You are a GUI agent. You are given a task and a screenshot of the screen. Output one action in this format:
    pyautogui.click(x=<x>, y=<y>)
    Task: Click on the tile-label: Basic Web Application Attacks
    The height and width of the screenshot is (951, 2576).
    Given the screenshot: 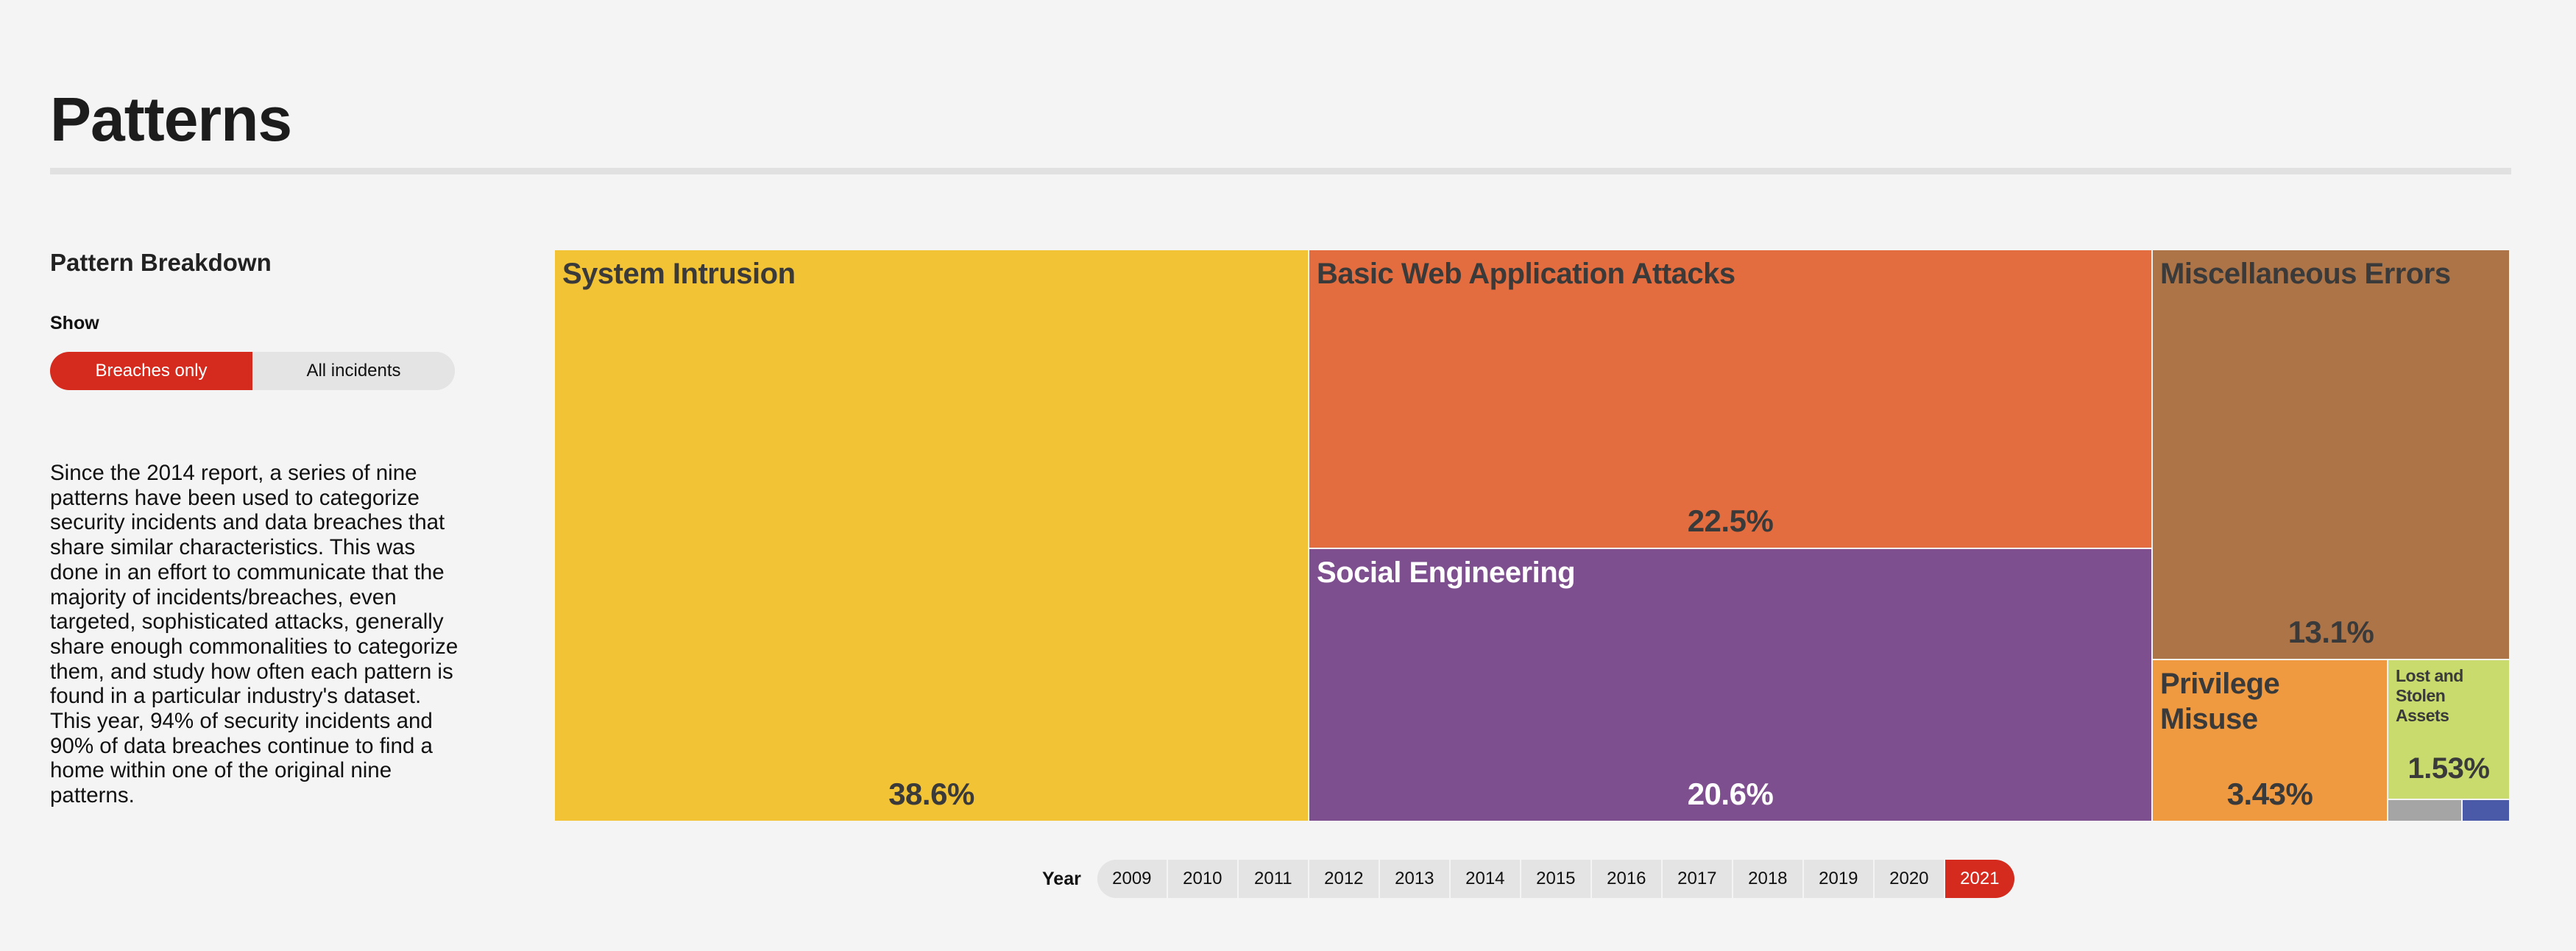 What is the action you would take?
    pyautogui.click(x=1526, y=274)
    